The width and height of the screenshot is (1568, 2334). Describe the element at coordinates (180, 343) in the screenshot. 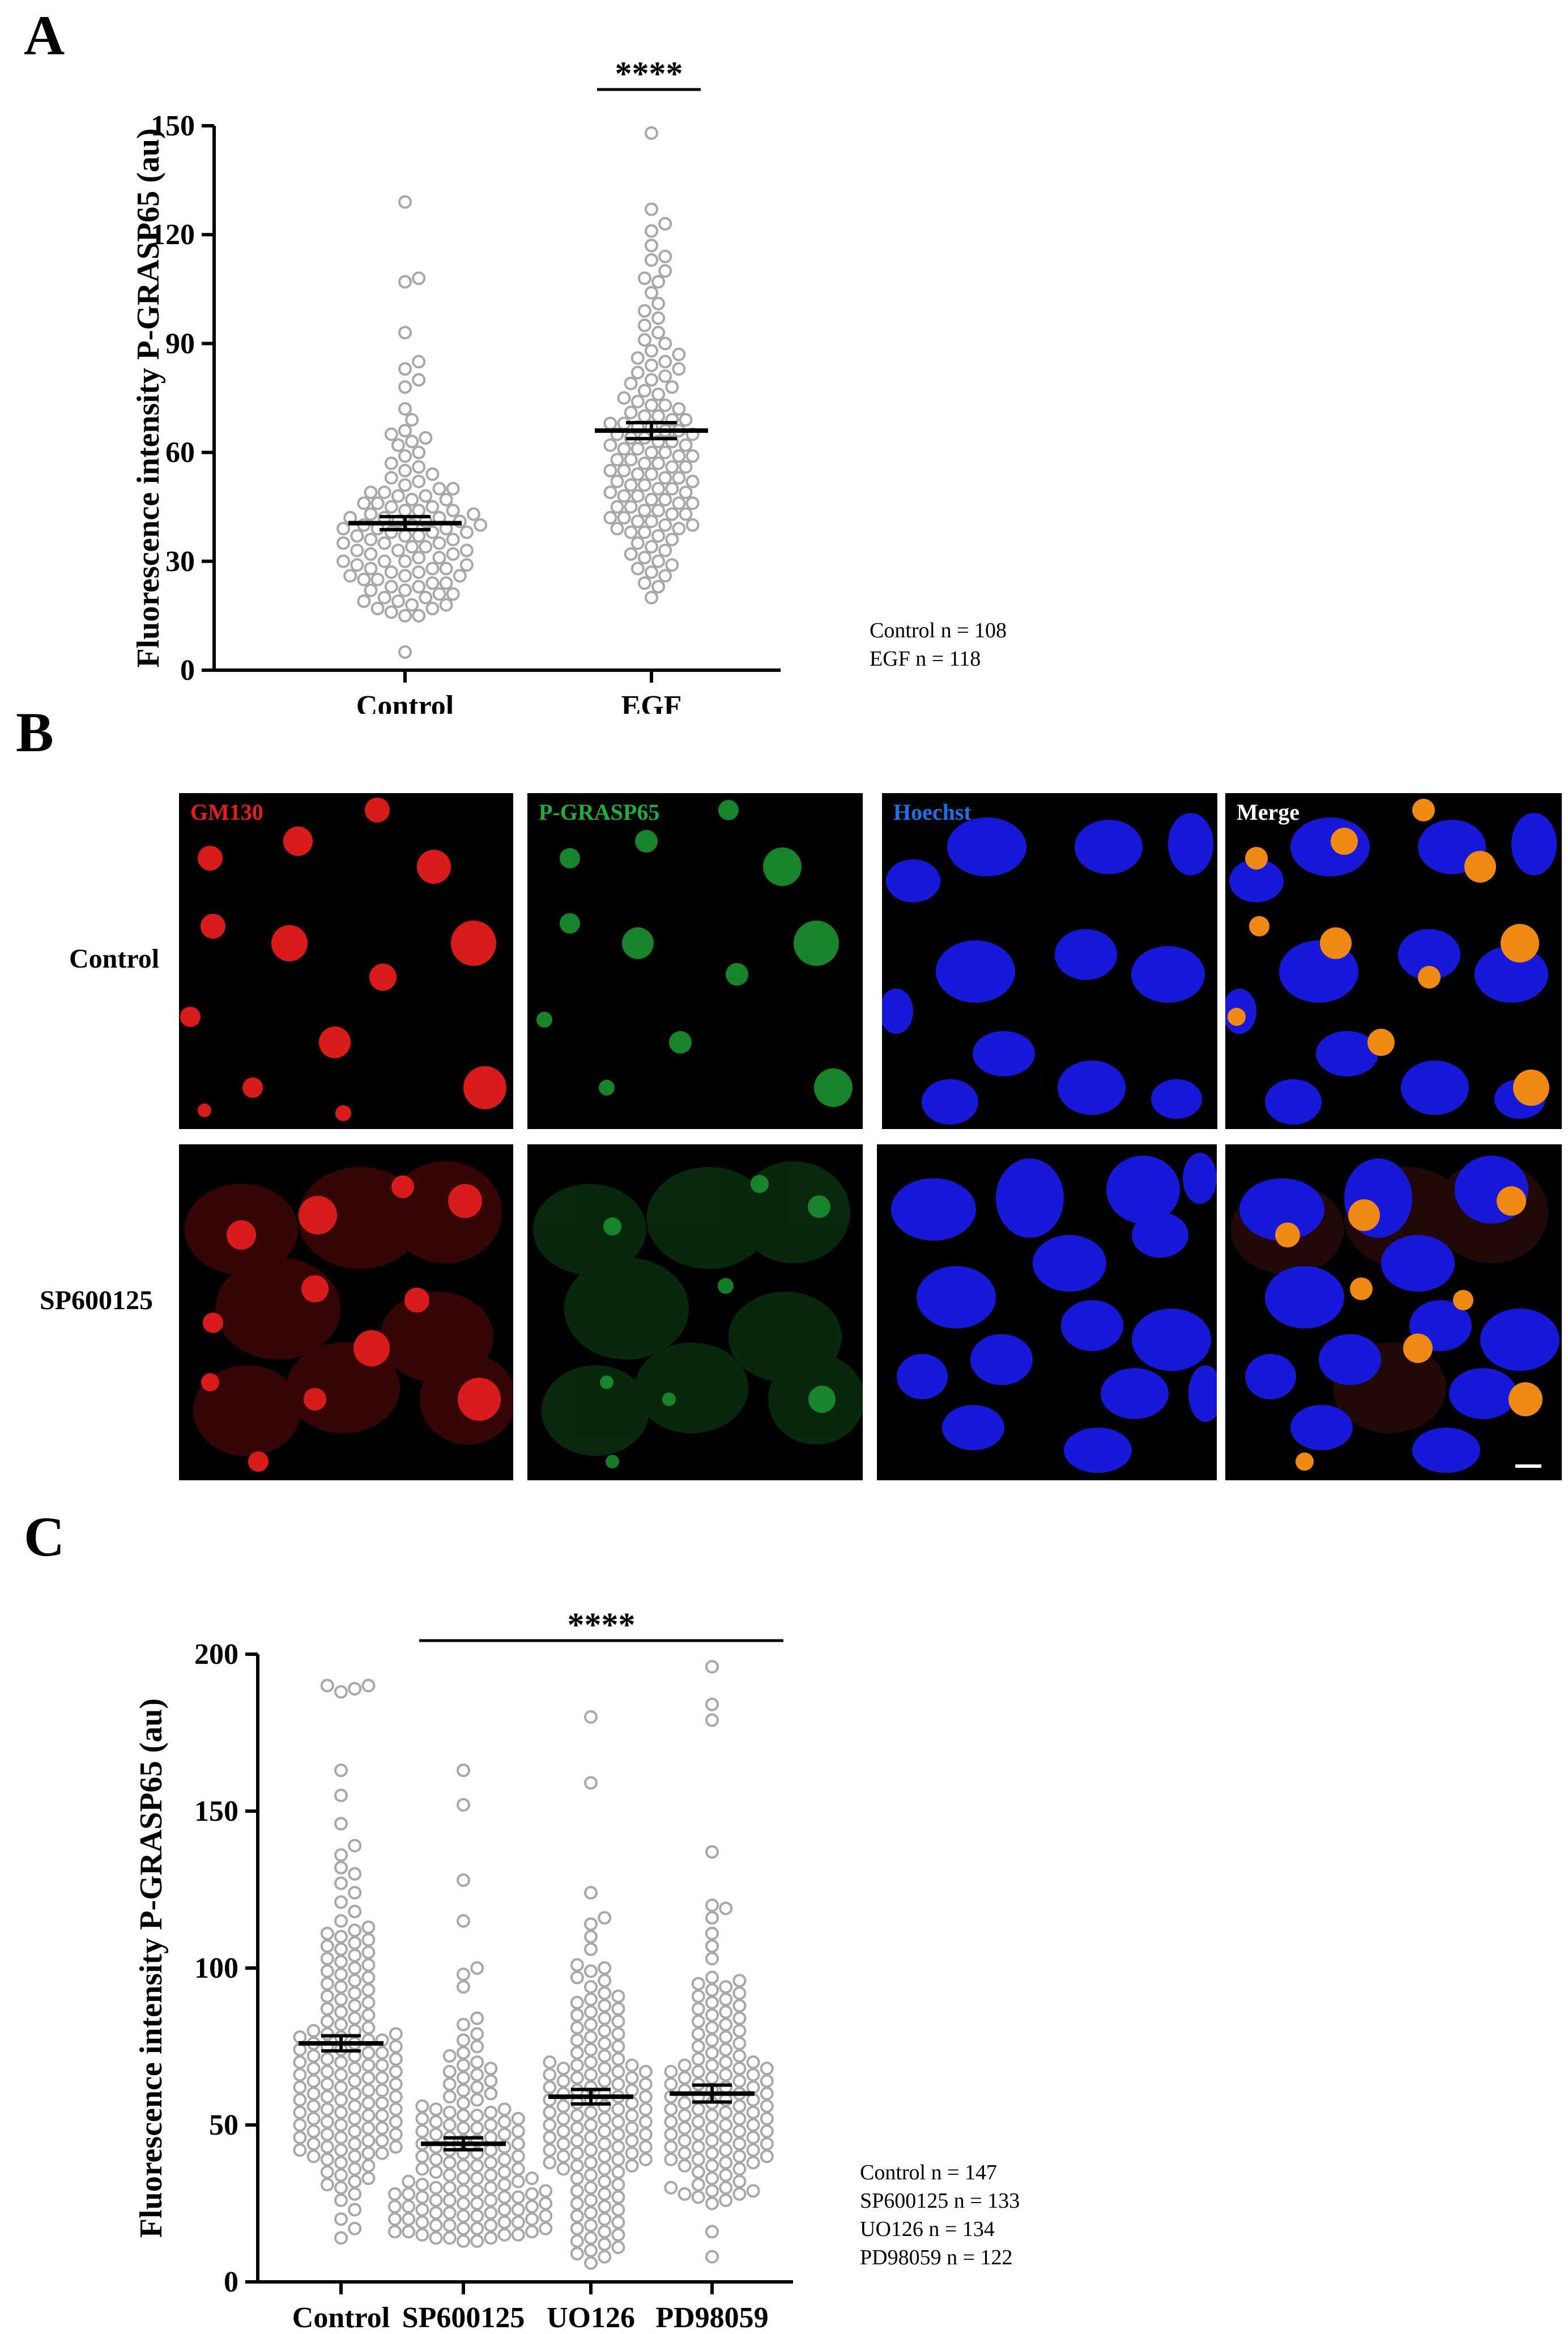

I see `y-tick-label: 90` at that location.